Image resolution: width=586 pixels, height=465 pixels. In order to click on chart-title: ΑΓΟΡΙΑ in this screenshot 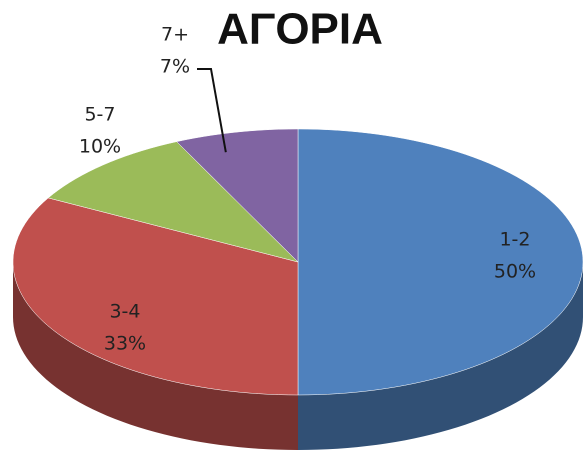, I will do `click(300, 29)`.